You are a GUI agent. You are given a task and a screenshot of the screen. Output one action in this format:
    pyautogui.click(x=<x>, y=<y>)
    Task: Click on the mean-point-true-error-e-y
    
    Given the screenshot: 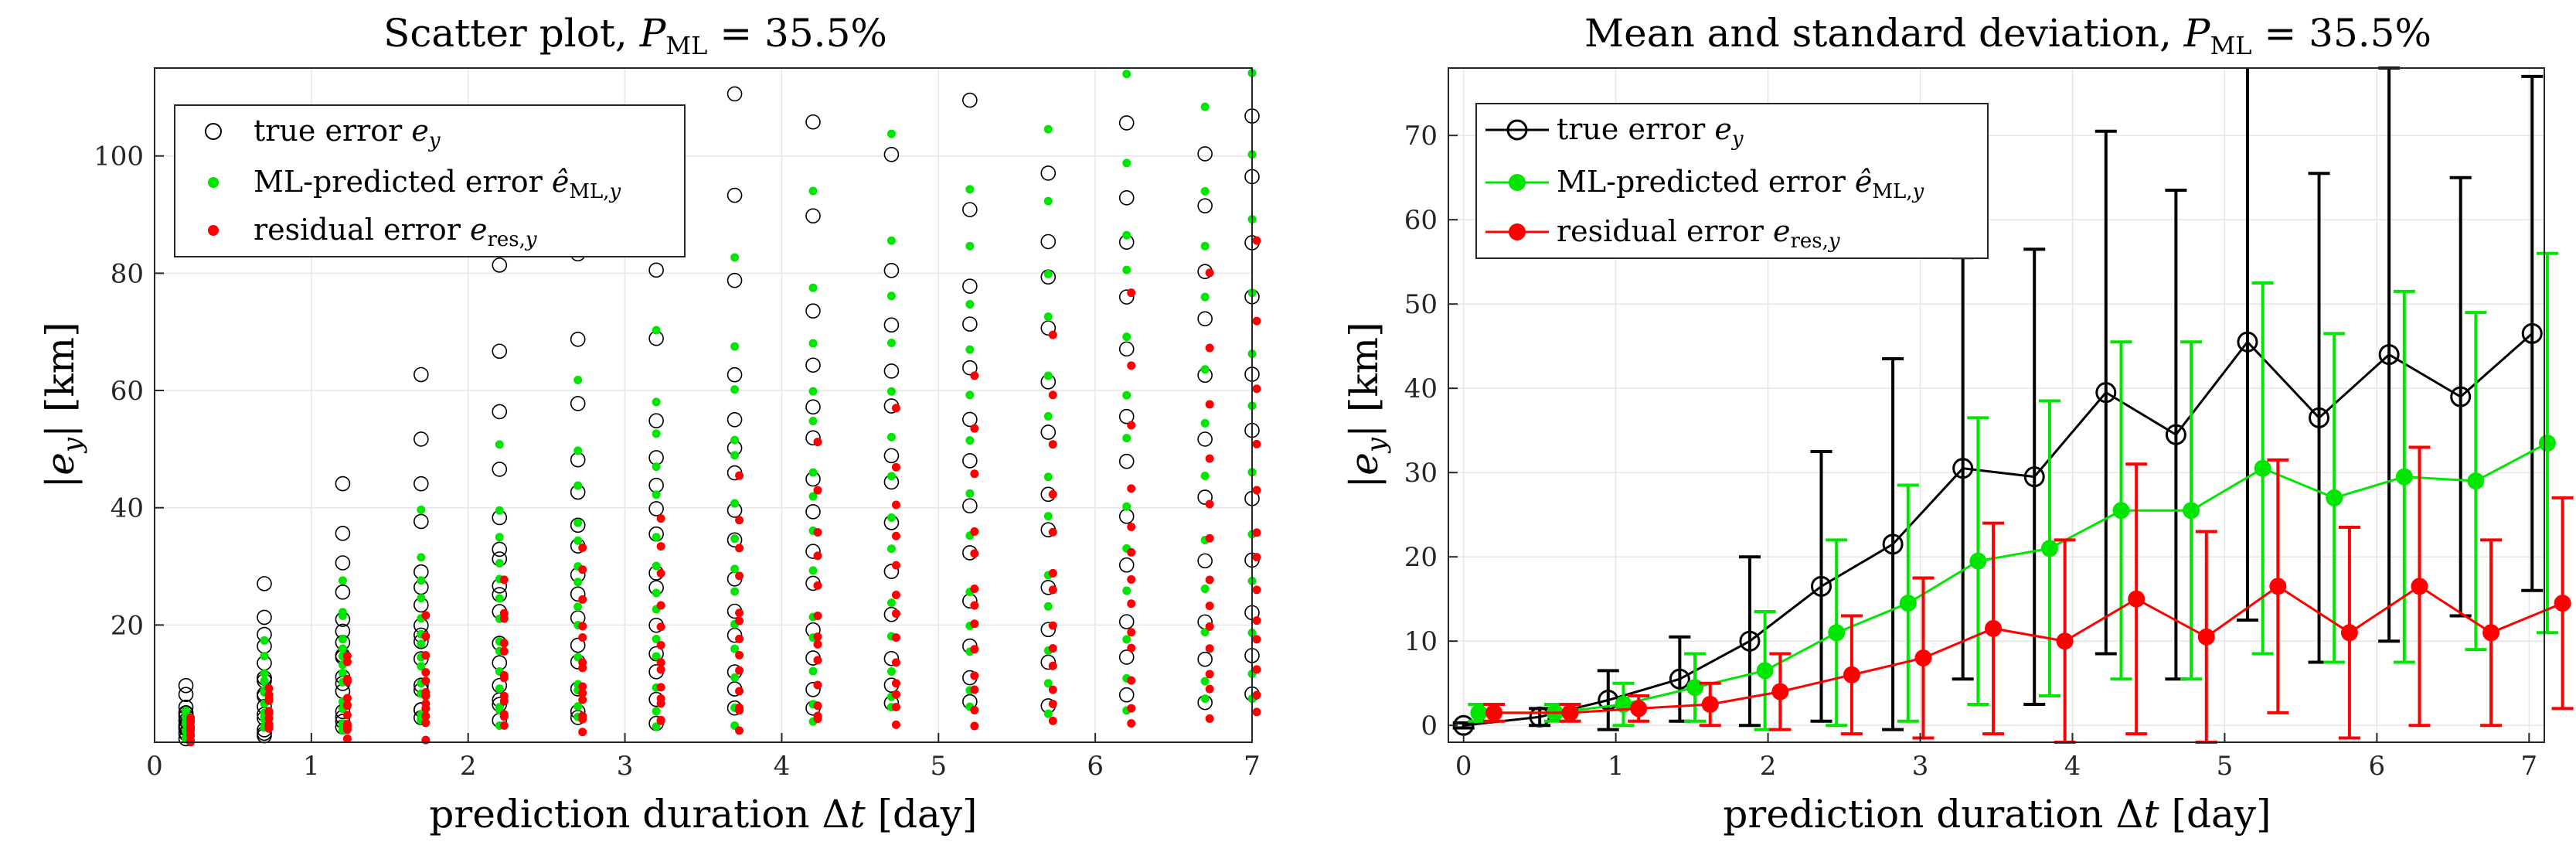 What is the action you would take?
    pyautogui.click(x=1821, y=586)
    